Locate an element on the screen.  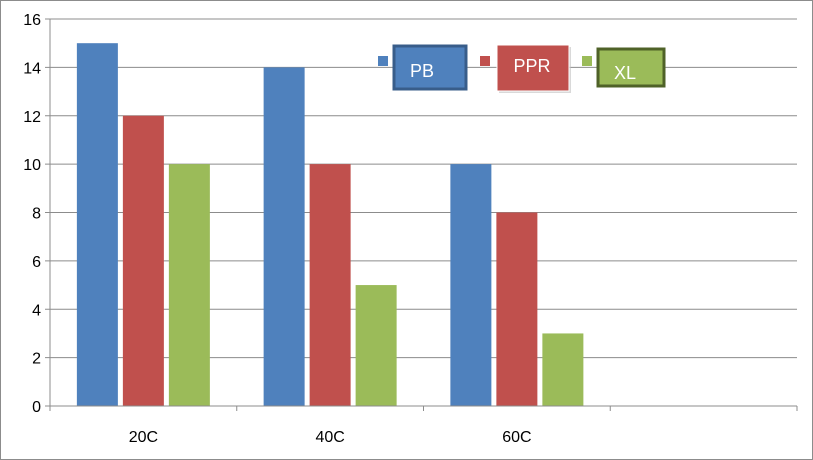
legend-box-xl is located at coordinates (631, 67).